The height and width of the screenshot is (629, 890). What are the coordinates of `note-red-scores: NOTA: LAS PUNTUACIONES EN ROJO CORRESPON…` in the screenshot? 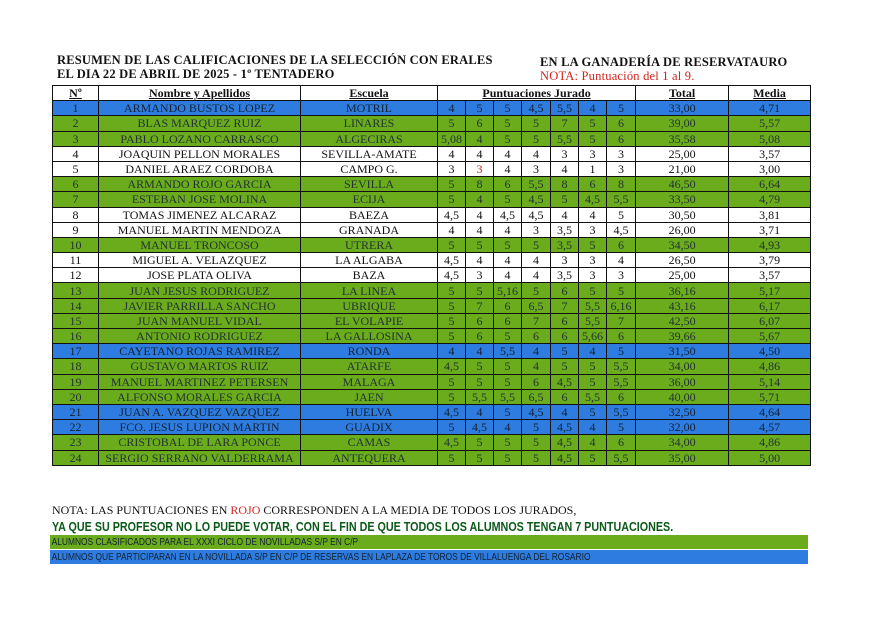 It's located at (314, 510).